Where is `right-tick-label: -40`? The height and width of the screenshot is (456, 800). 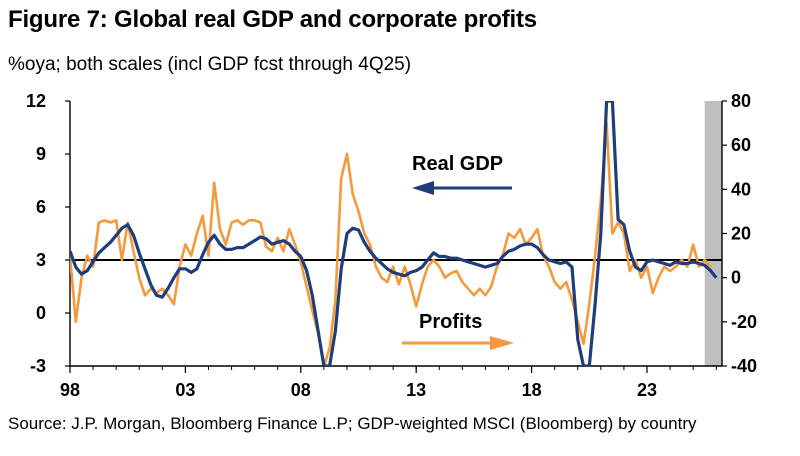 right-tick-label: -40 is located at coordinates (744, 366).